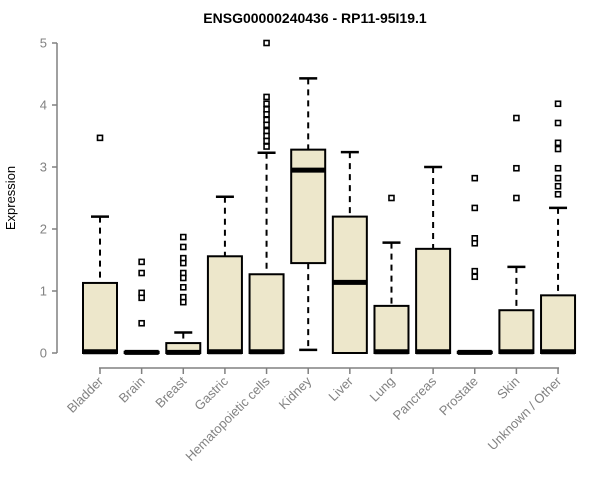  I want to click on x-category-label: Kidney, so click(295, 392).